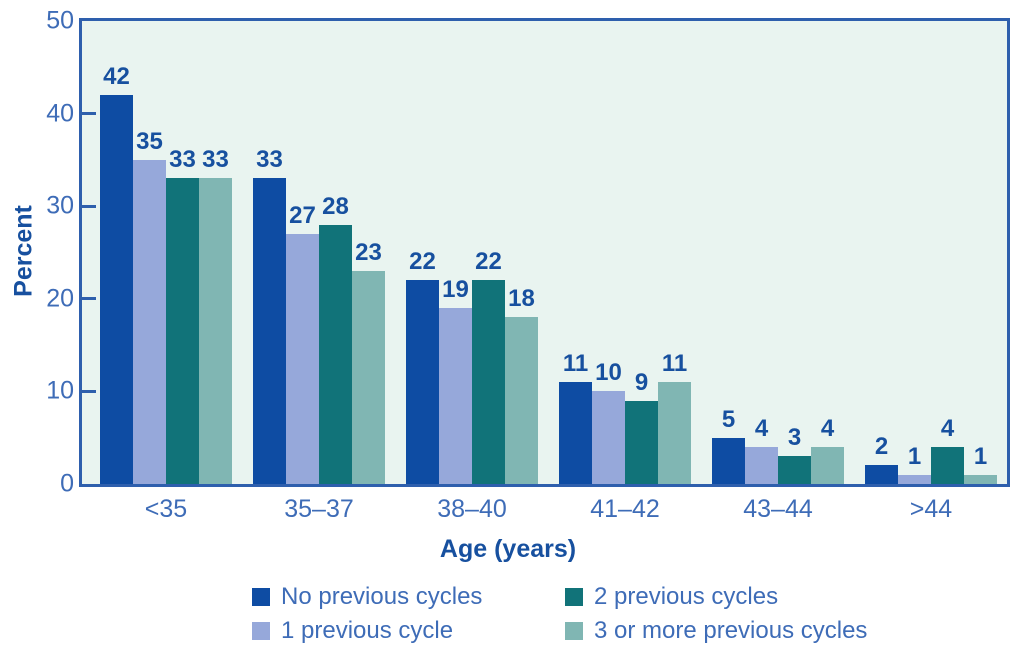 Image resolution: width=1024 pixels, height=657 pixels. What do you see at coordinates (521, 299) in the screenshot?
I see `bar-value-label: 18` at bounding box center [521, 299].